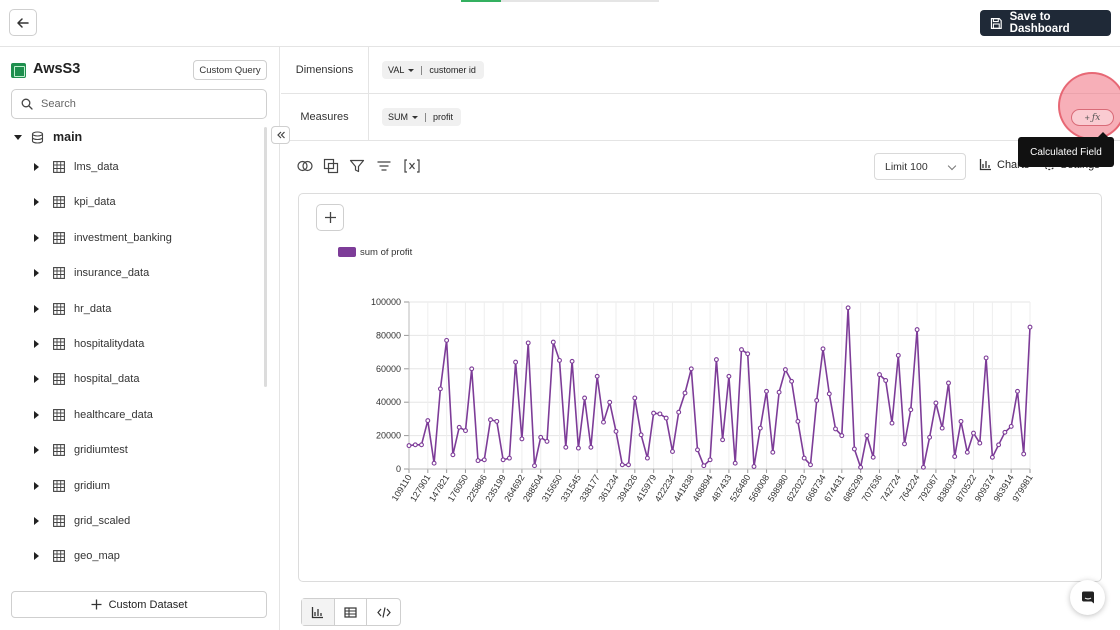 This screenshot has height=630, width=1120. I want to click on custom-dataset-button: Custom Dataset, so click(139, 604).